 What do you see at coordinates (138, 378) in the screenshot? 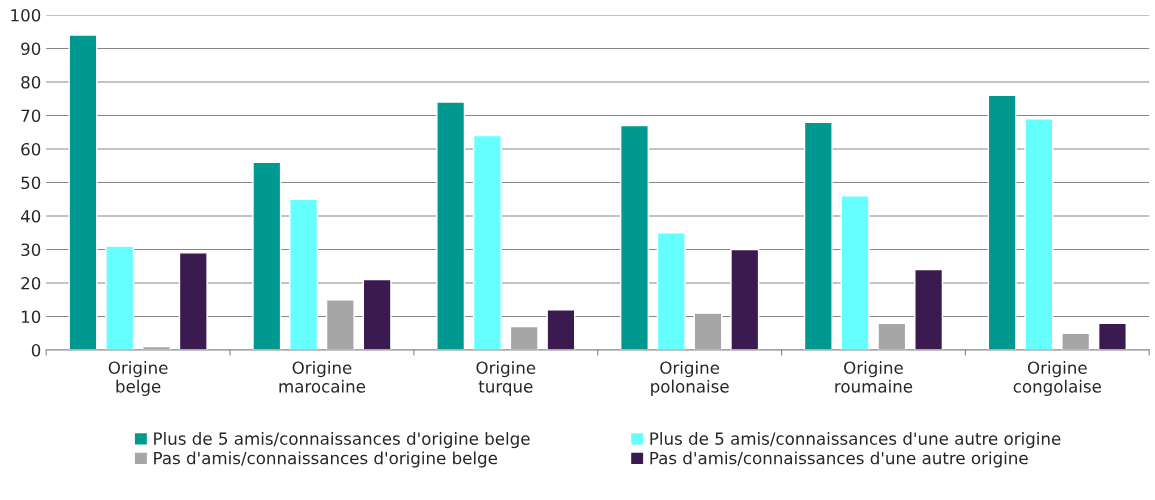
I see `x-tick-label: Origine belge` at bounding box center [138, 378].